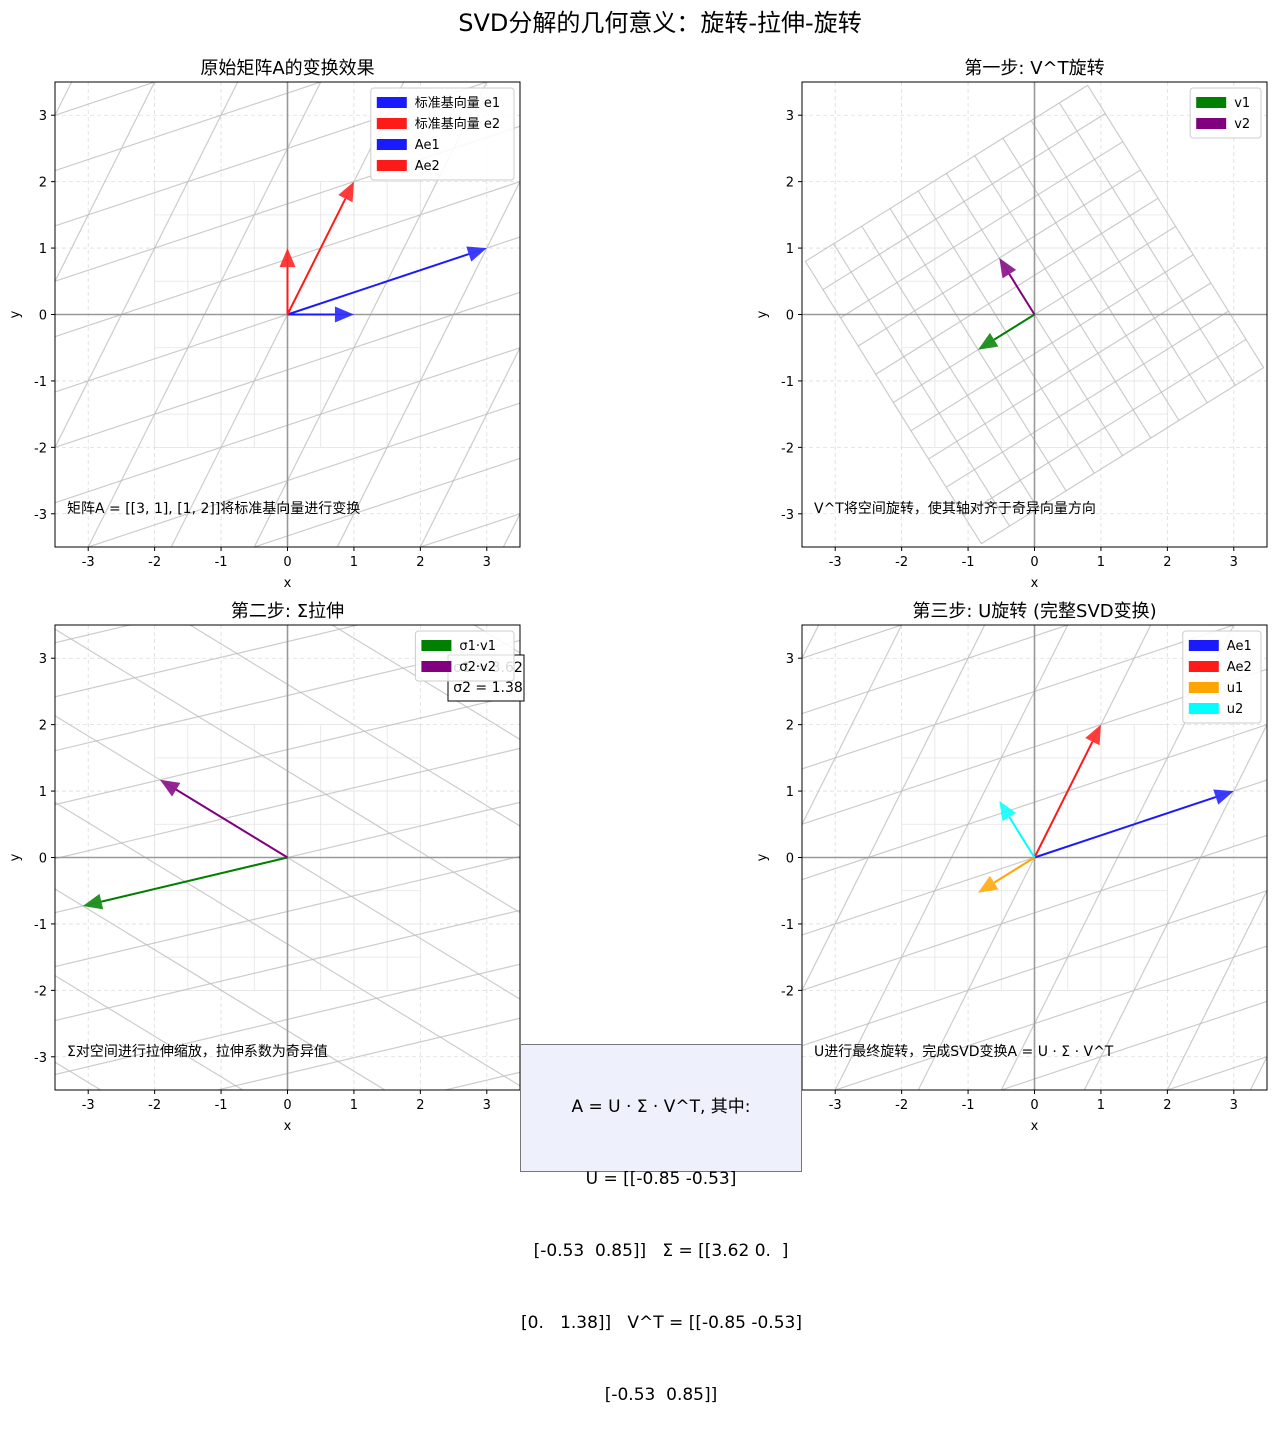 Image resolution: width=1276 pixels, height=1431 pixels. Describe the element at coordinates (1007, 268) in the screenshot. I see `vector-v2-head` at that location.